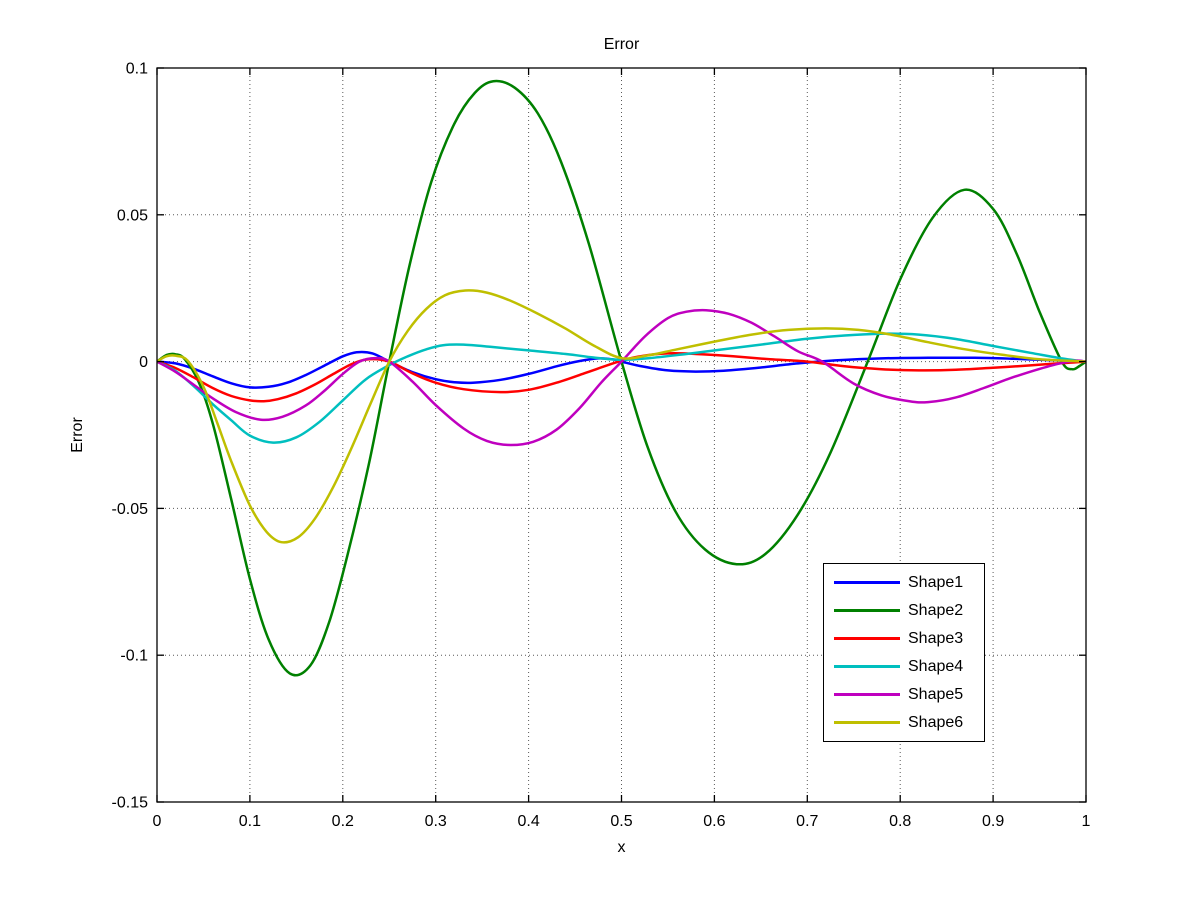 The height and width of the screenshot is (901, 1201). Describe the element at coordinates (621, 821) in the screenshot. I see `x-tick-label: 0.5` at that location.